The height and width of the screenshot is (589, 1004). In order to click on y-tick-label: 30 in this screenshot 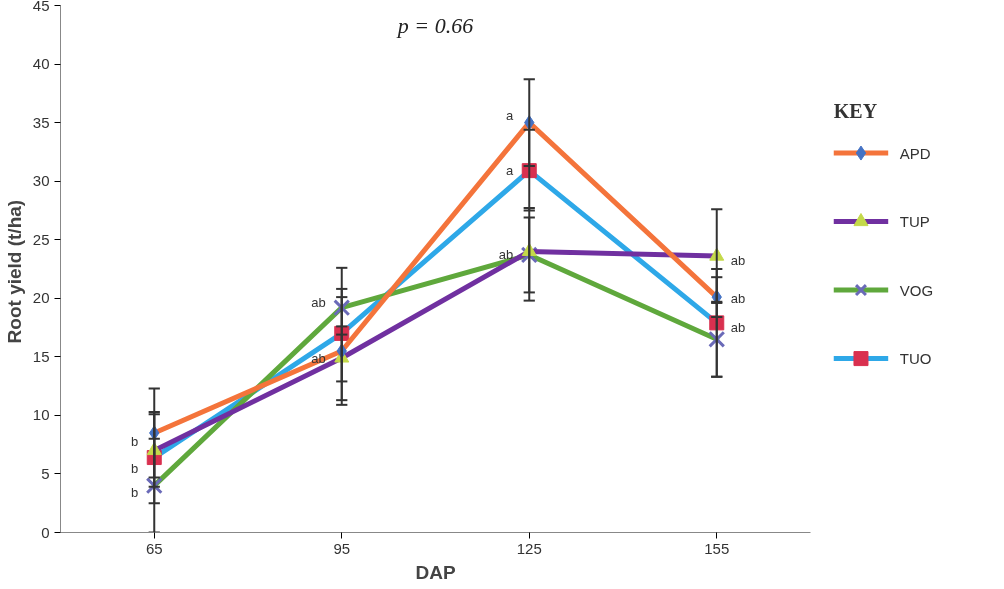, I will do `click(41, 181)`.